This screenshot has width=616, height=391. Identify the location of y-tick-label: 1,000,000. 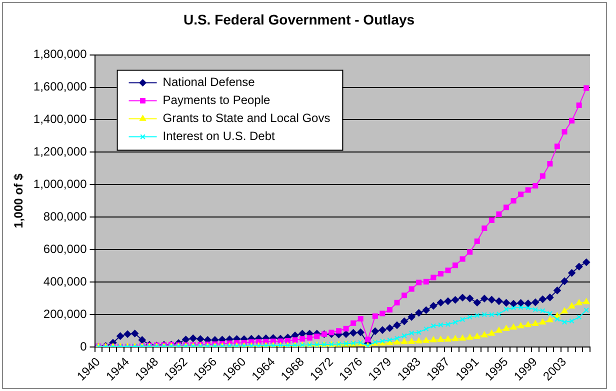
(60, 183).